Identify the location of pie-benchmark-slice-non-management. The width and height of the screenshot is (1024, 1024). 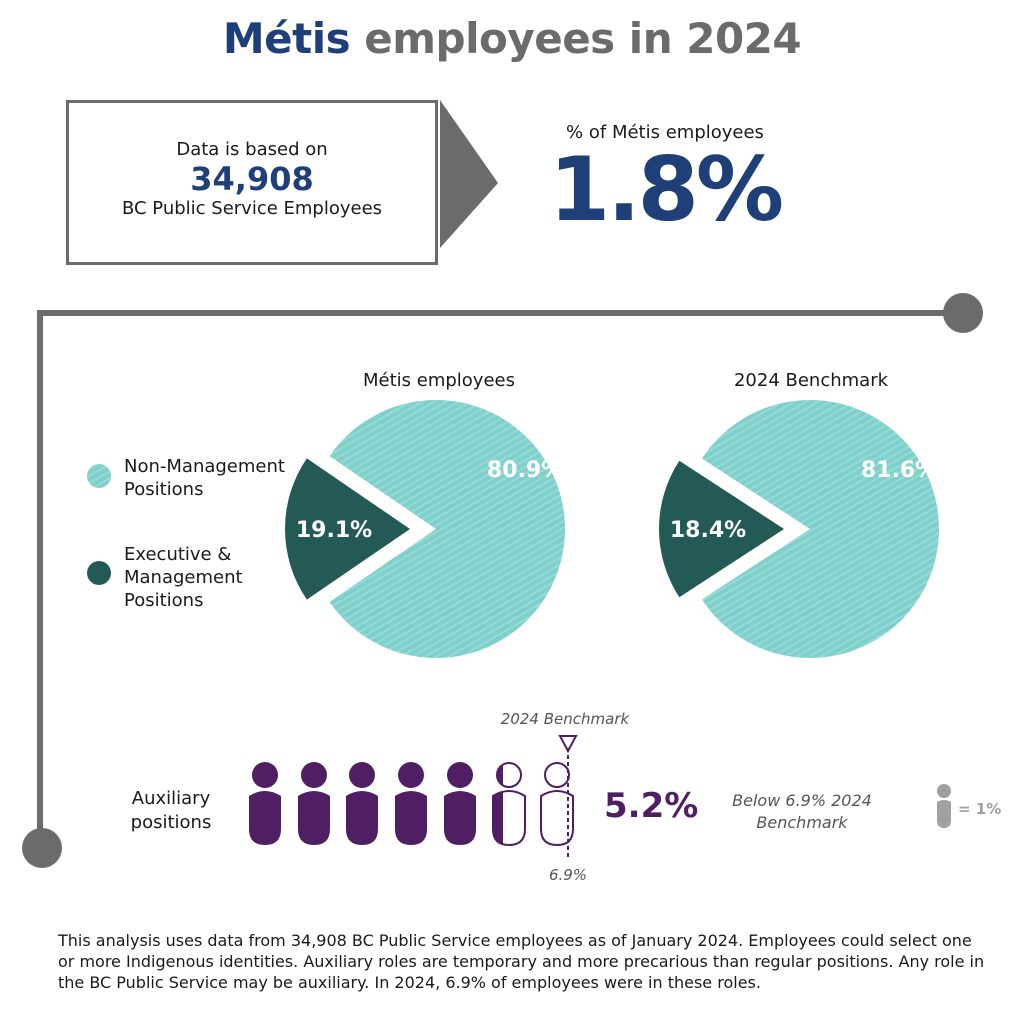
(820, 529).